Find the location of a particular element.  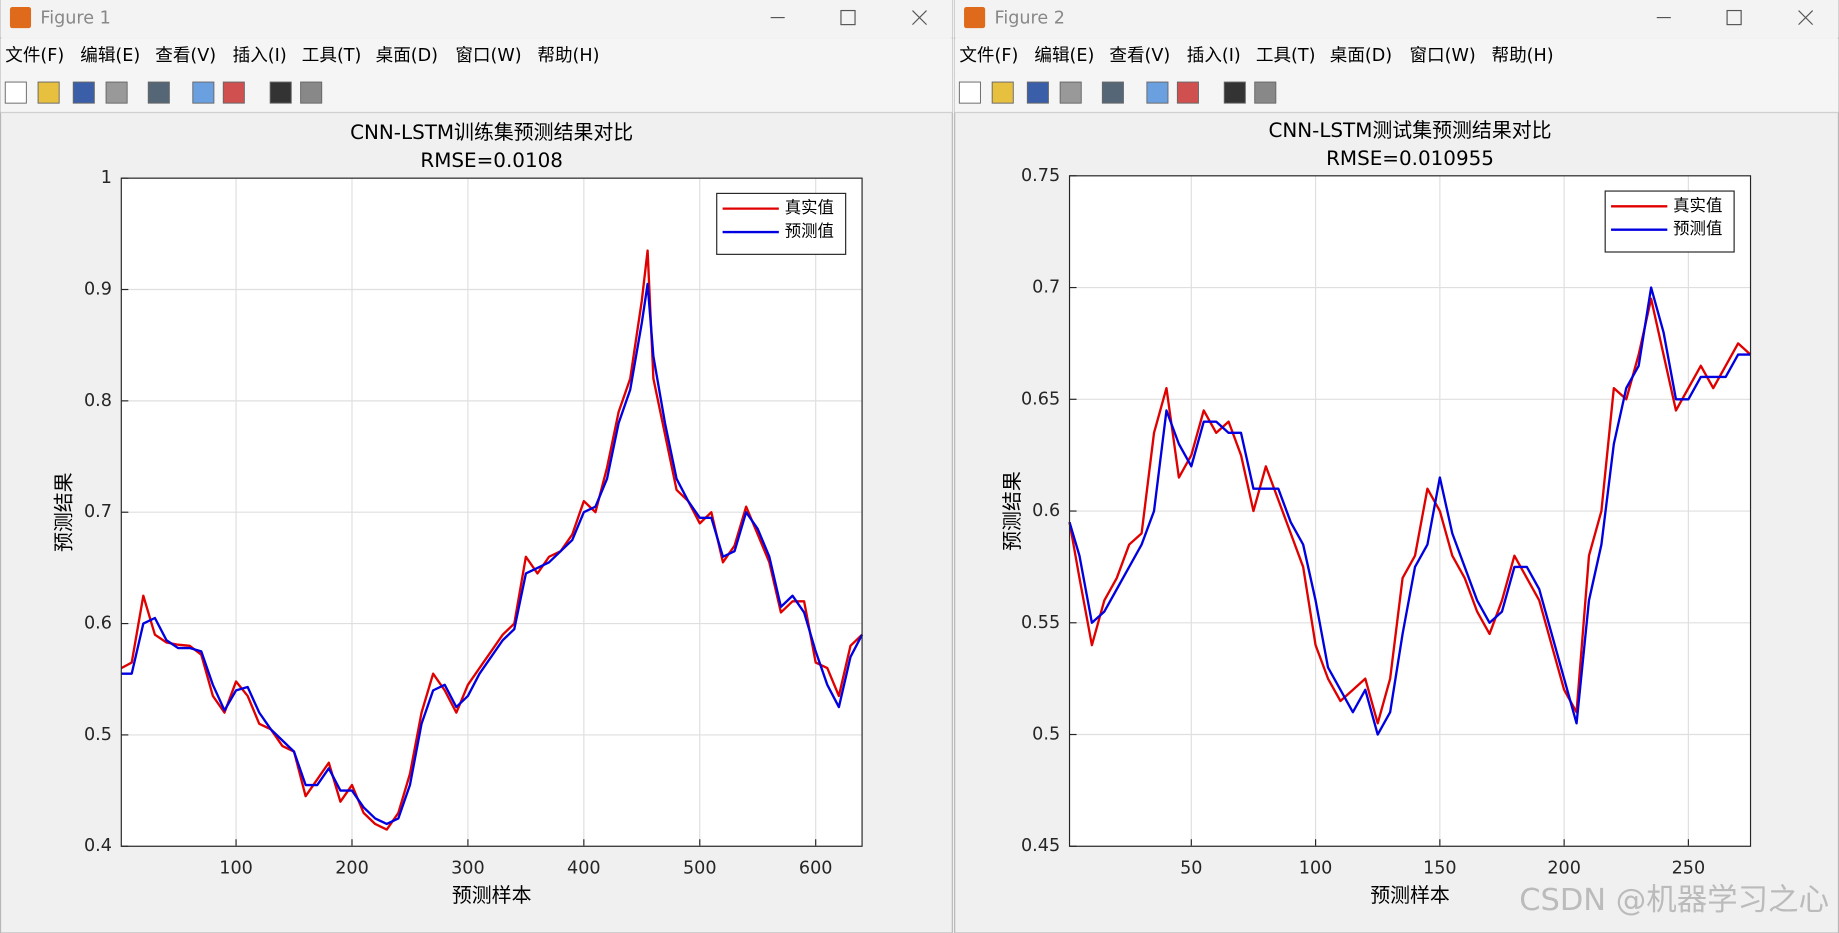

y-tick-label: 0.4 is located at coordinates (98, 846).